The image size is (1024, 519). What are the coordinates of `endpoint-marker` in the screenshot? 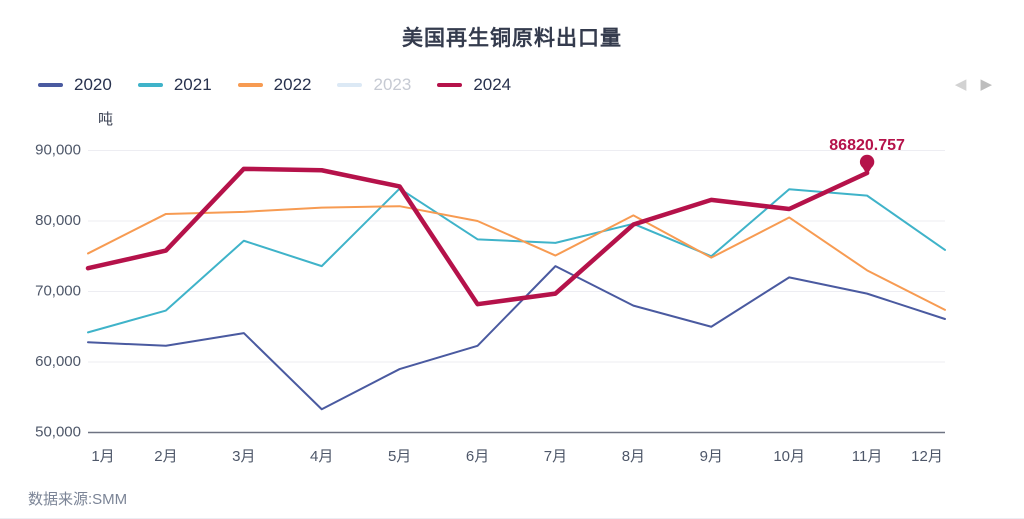 It's located at (867, 162).